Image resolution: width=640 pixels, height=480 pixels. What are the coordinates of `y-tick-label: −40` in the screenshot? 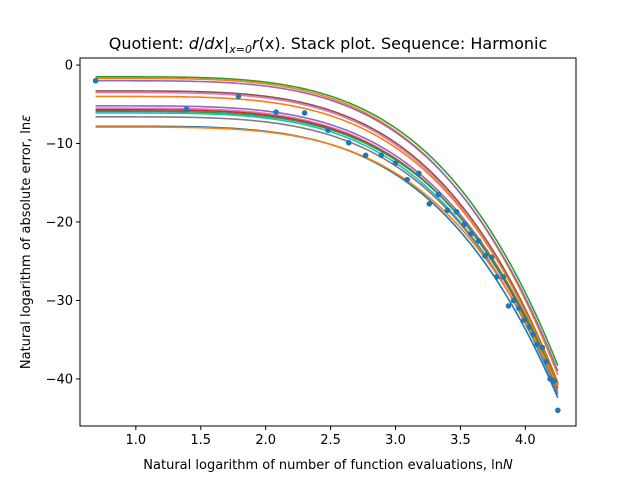 It's located at (59, 379).